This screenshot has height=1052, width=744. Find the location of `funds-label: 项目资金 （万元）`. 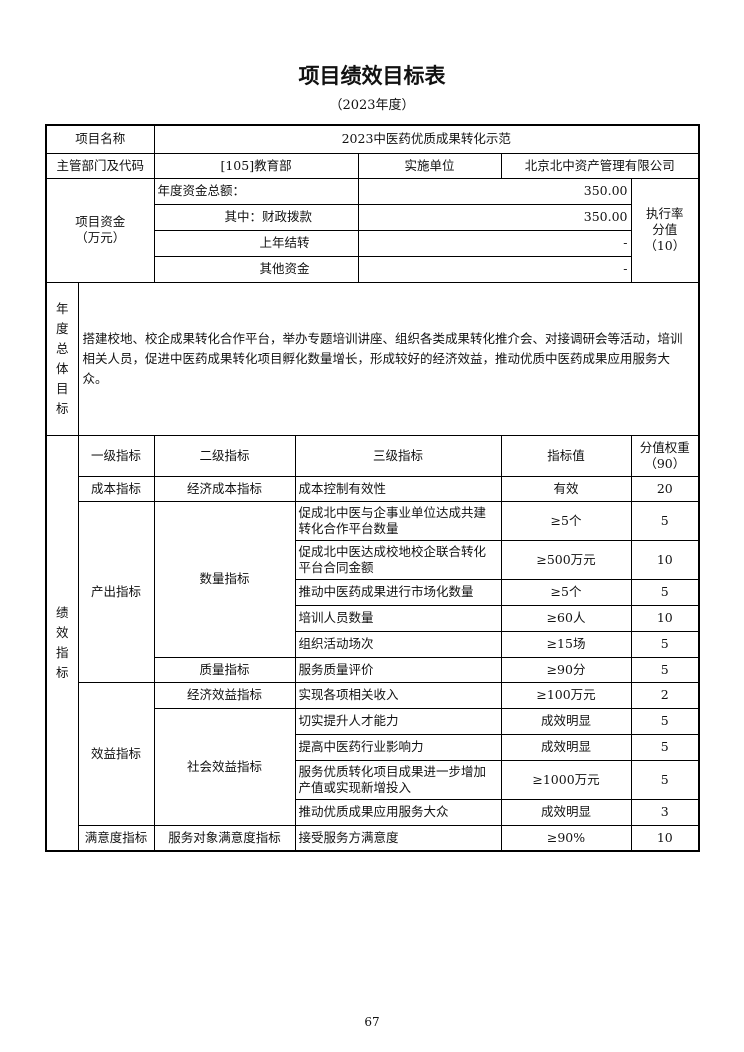

funds-label: 项目资金 （万元） is located at coordinates (100, 230).